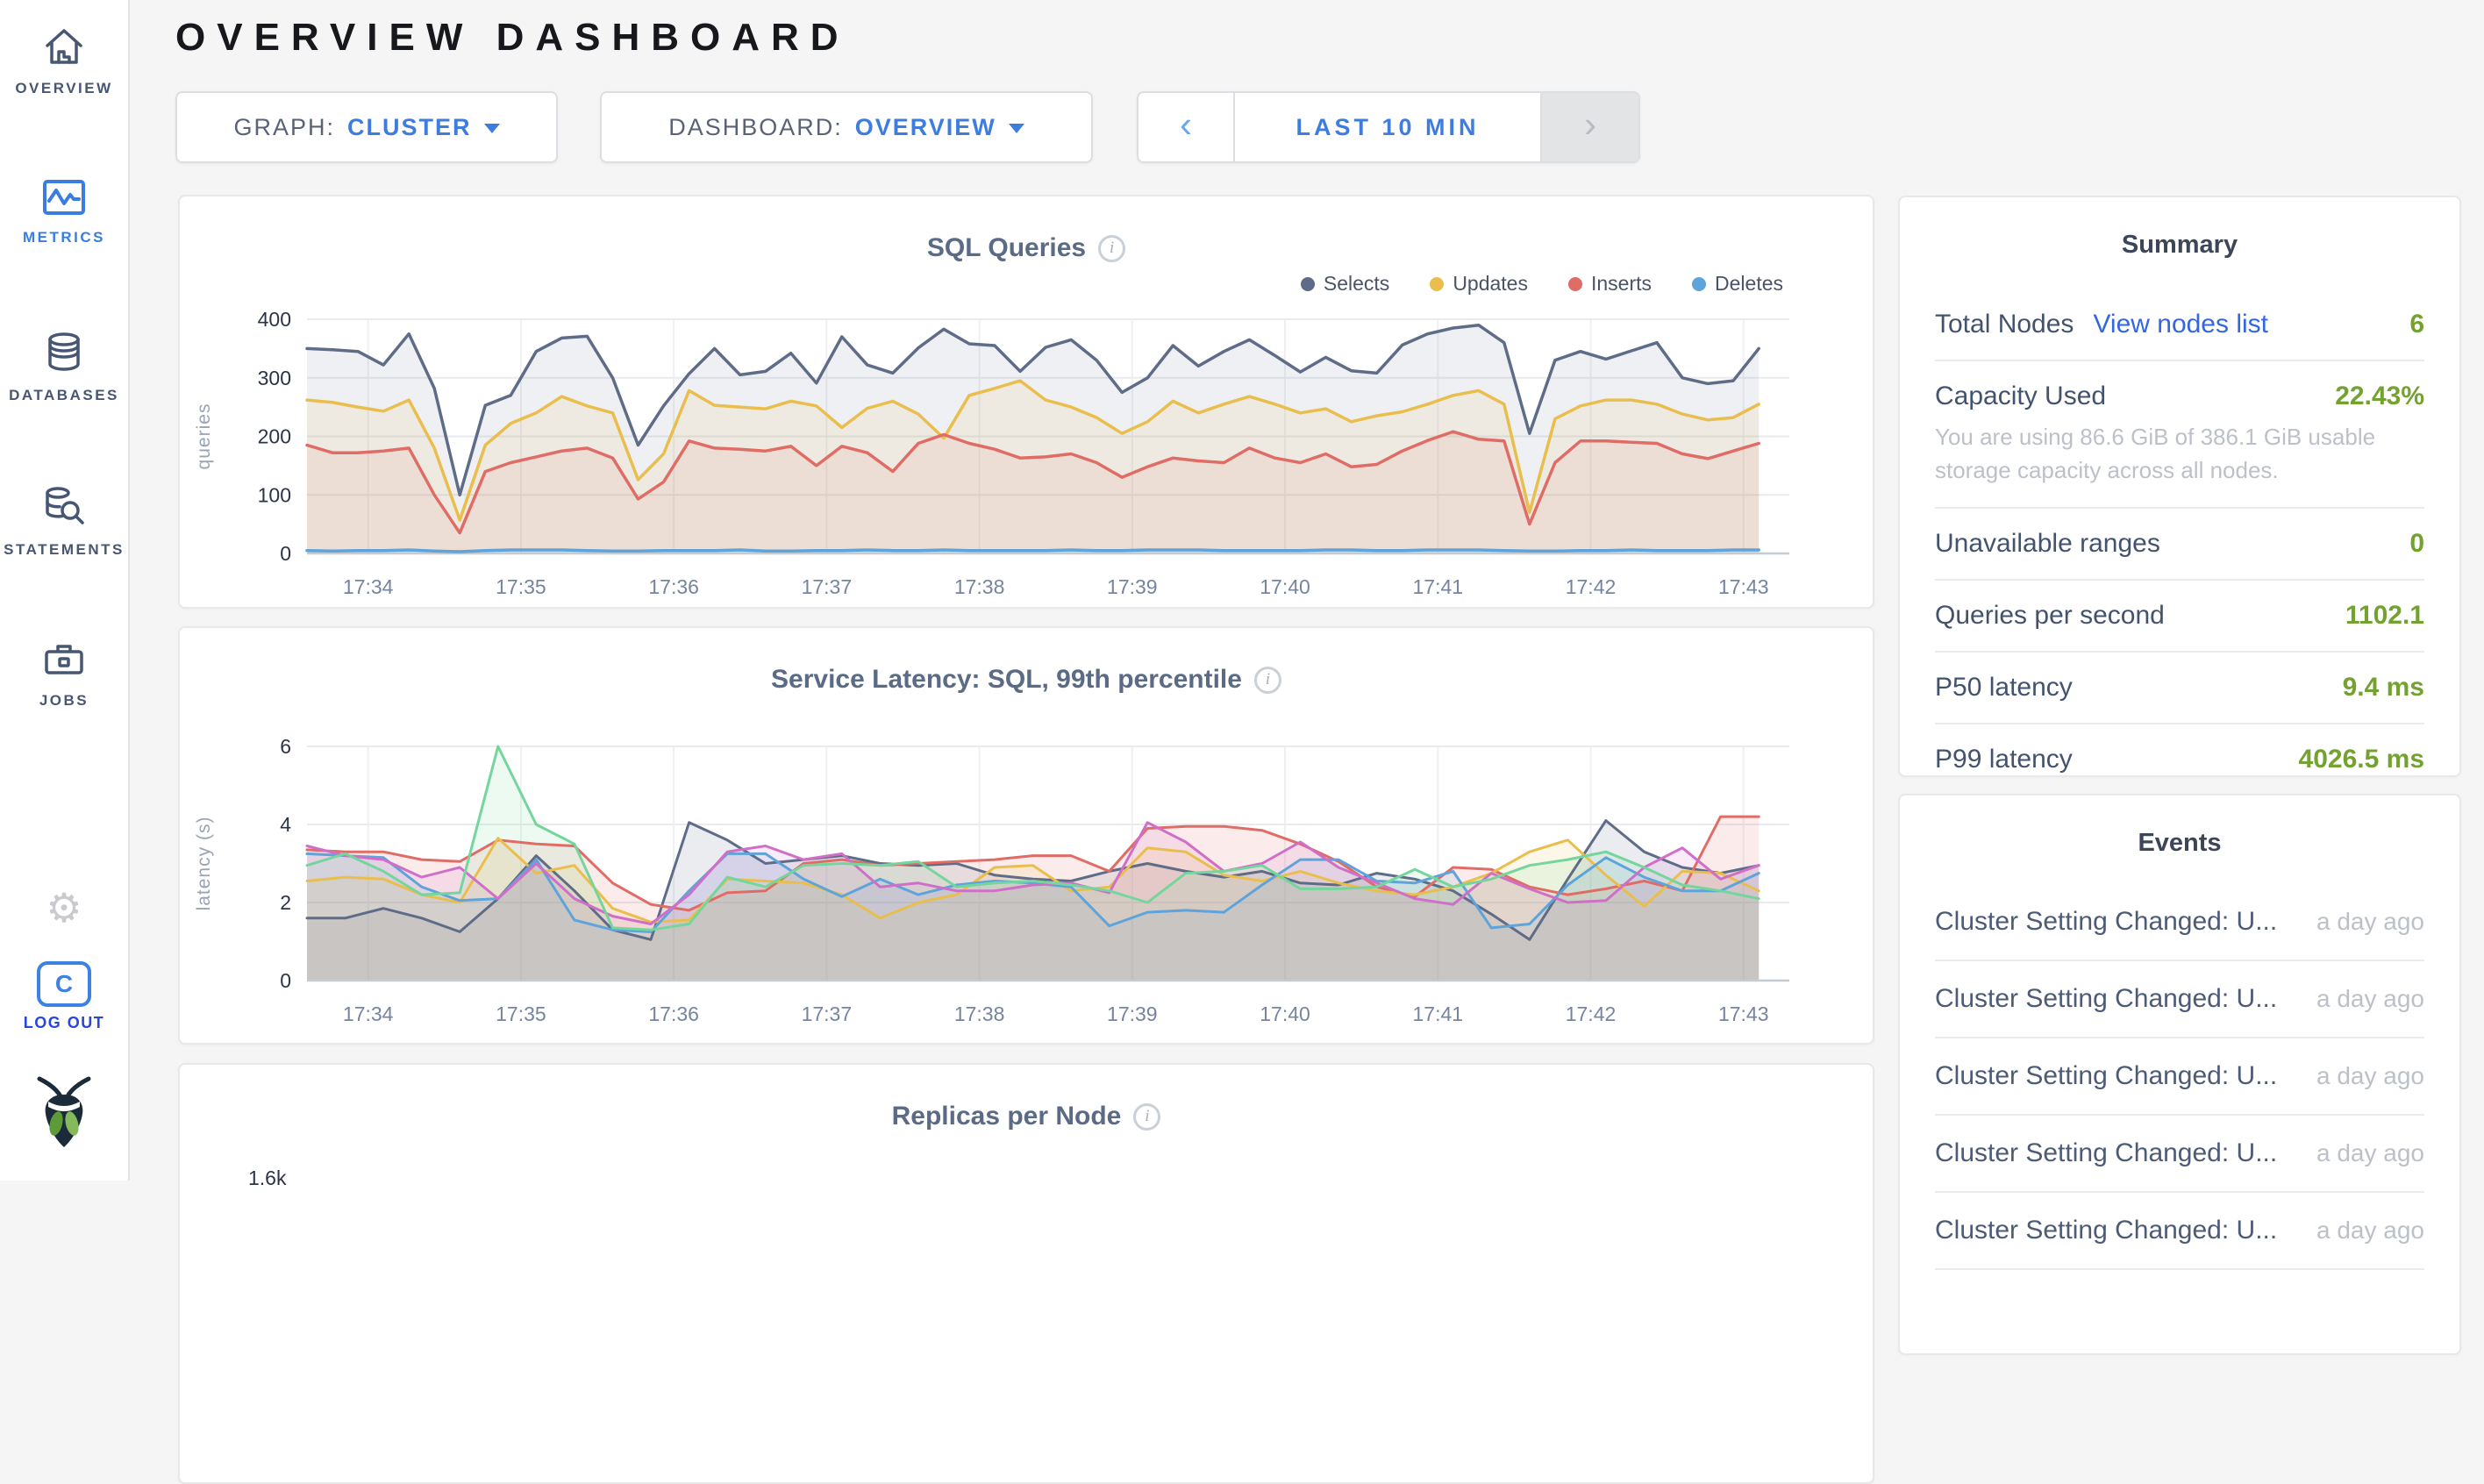 The height and width of the screenshot is (1484, 2484). I want to click on summary-value: 0, so click(2416, 543).